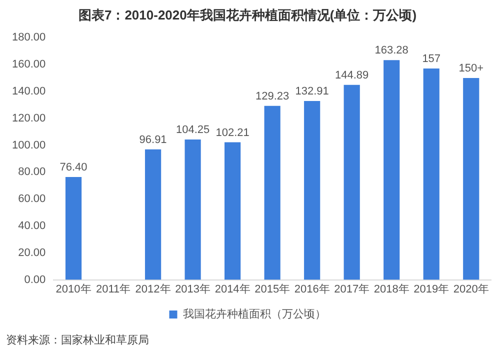 The width and height of the screenshot is (499, 350). What do you see at coordinates (312, 289) in the screenshot?
I see `x-tick-label: 2016年` at bounding box center [312, 289].